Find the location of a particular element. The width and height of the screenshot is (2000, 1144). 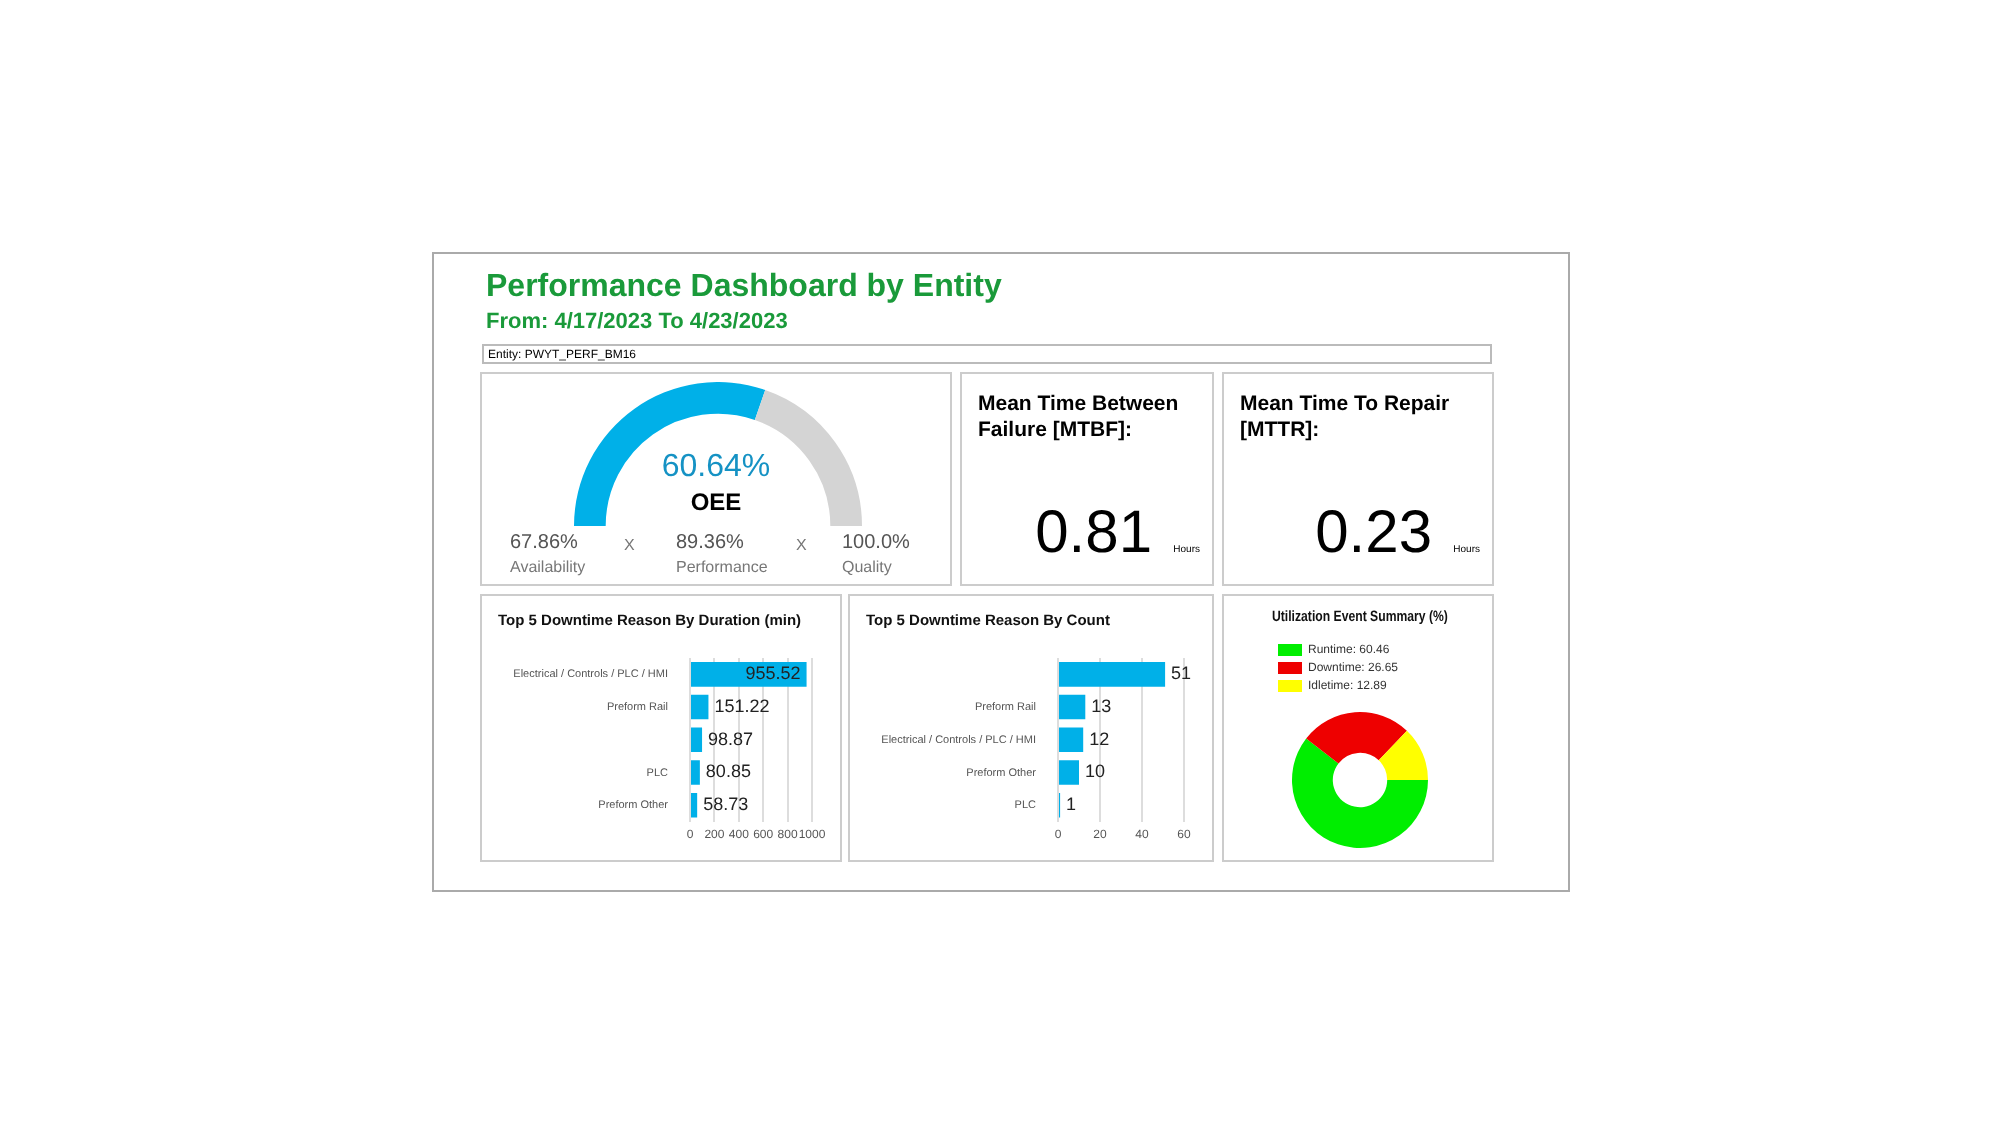

text: Availability is located at coordinates (548, 567).